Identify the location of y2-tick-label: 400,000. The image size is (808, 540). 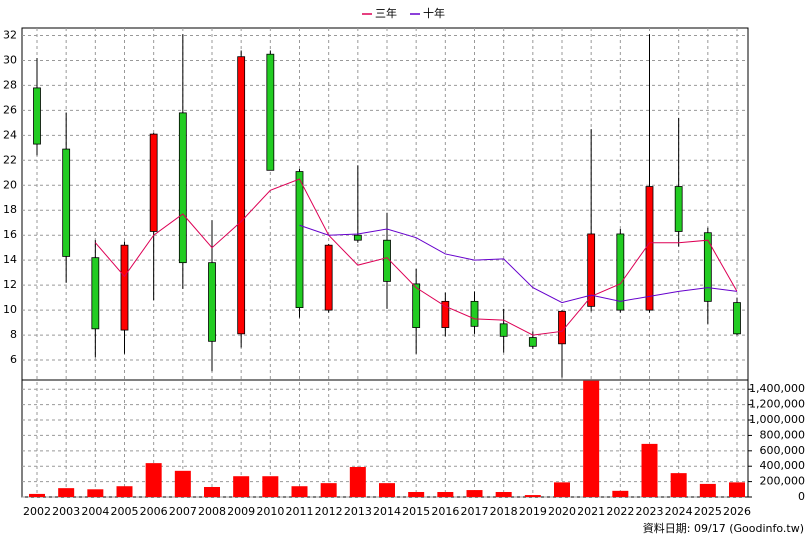
(783, 465).